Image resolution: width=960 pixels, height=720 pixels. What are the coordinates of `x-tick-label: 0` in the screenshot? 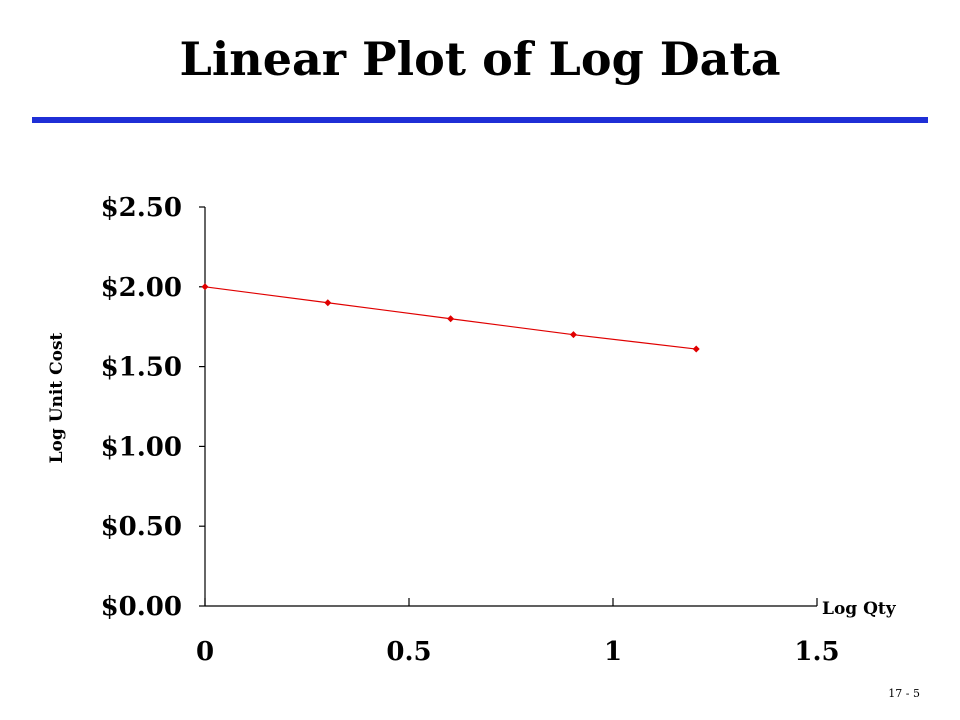 It's located at (205, 652).